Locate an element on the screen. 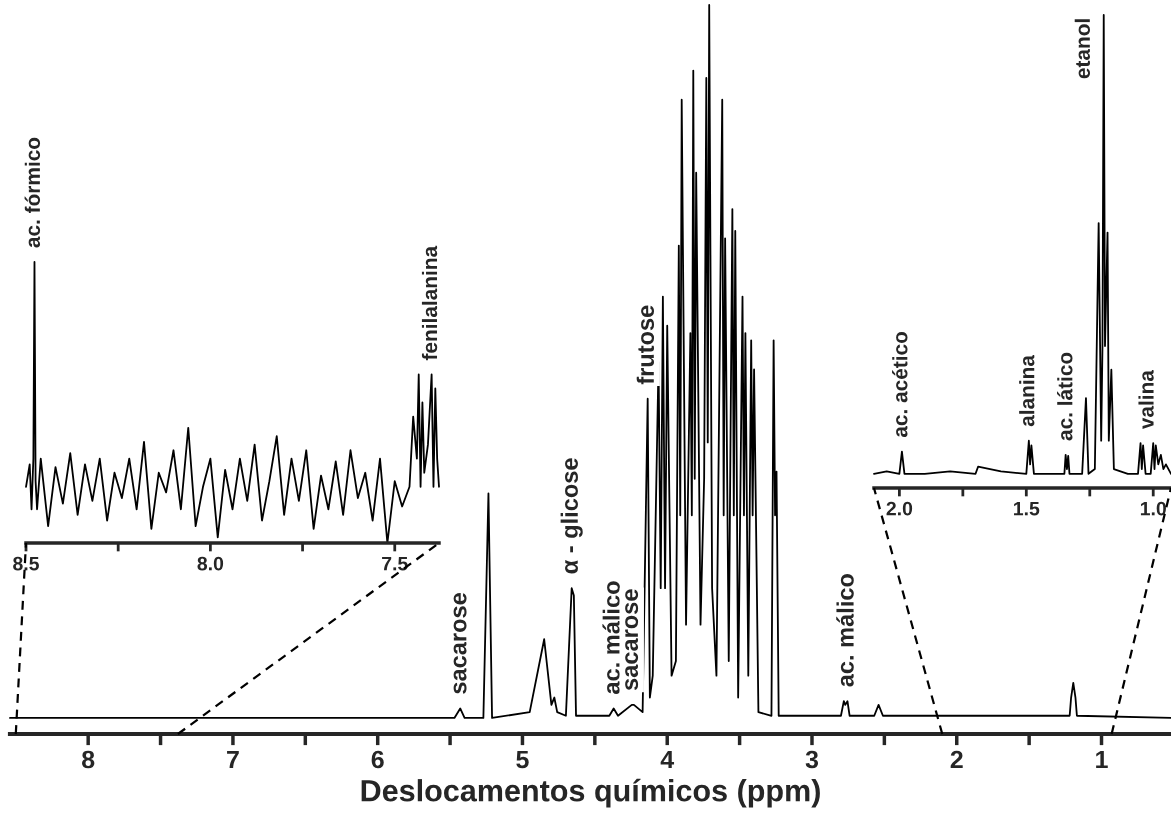  annotation: etanol is located at coordinates (1082, 49).